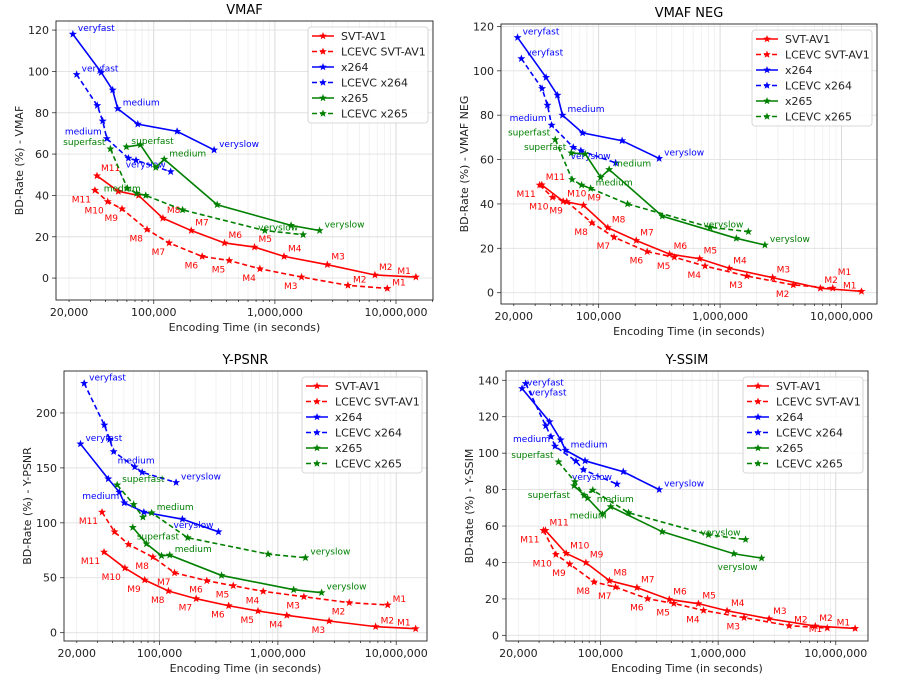 The height and width of the screenshot is (685, 900). What do you see at coordinates (357, 386) in the screenshot?
I see `legend-label: SVT-AV1` at bounding box center [357, 386].